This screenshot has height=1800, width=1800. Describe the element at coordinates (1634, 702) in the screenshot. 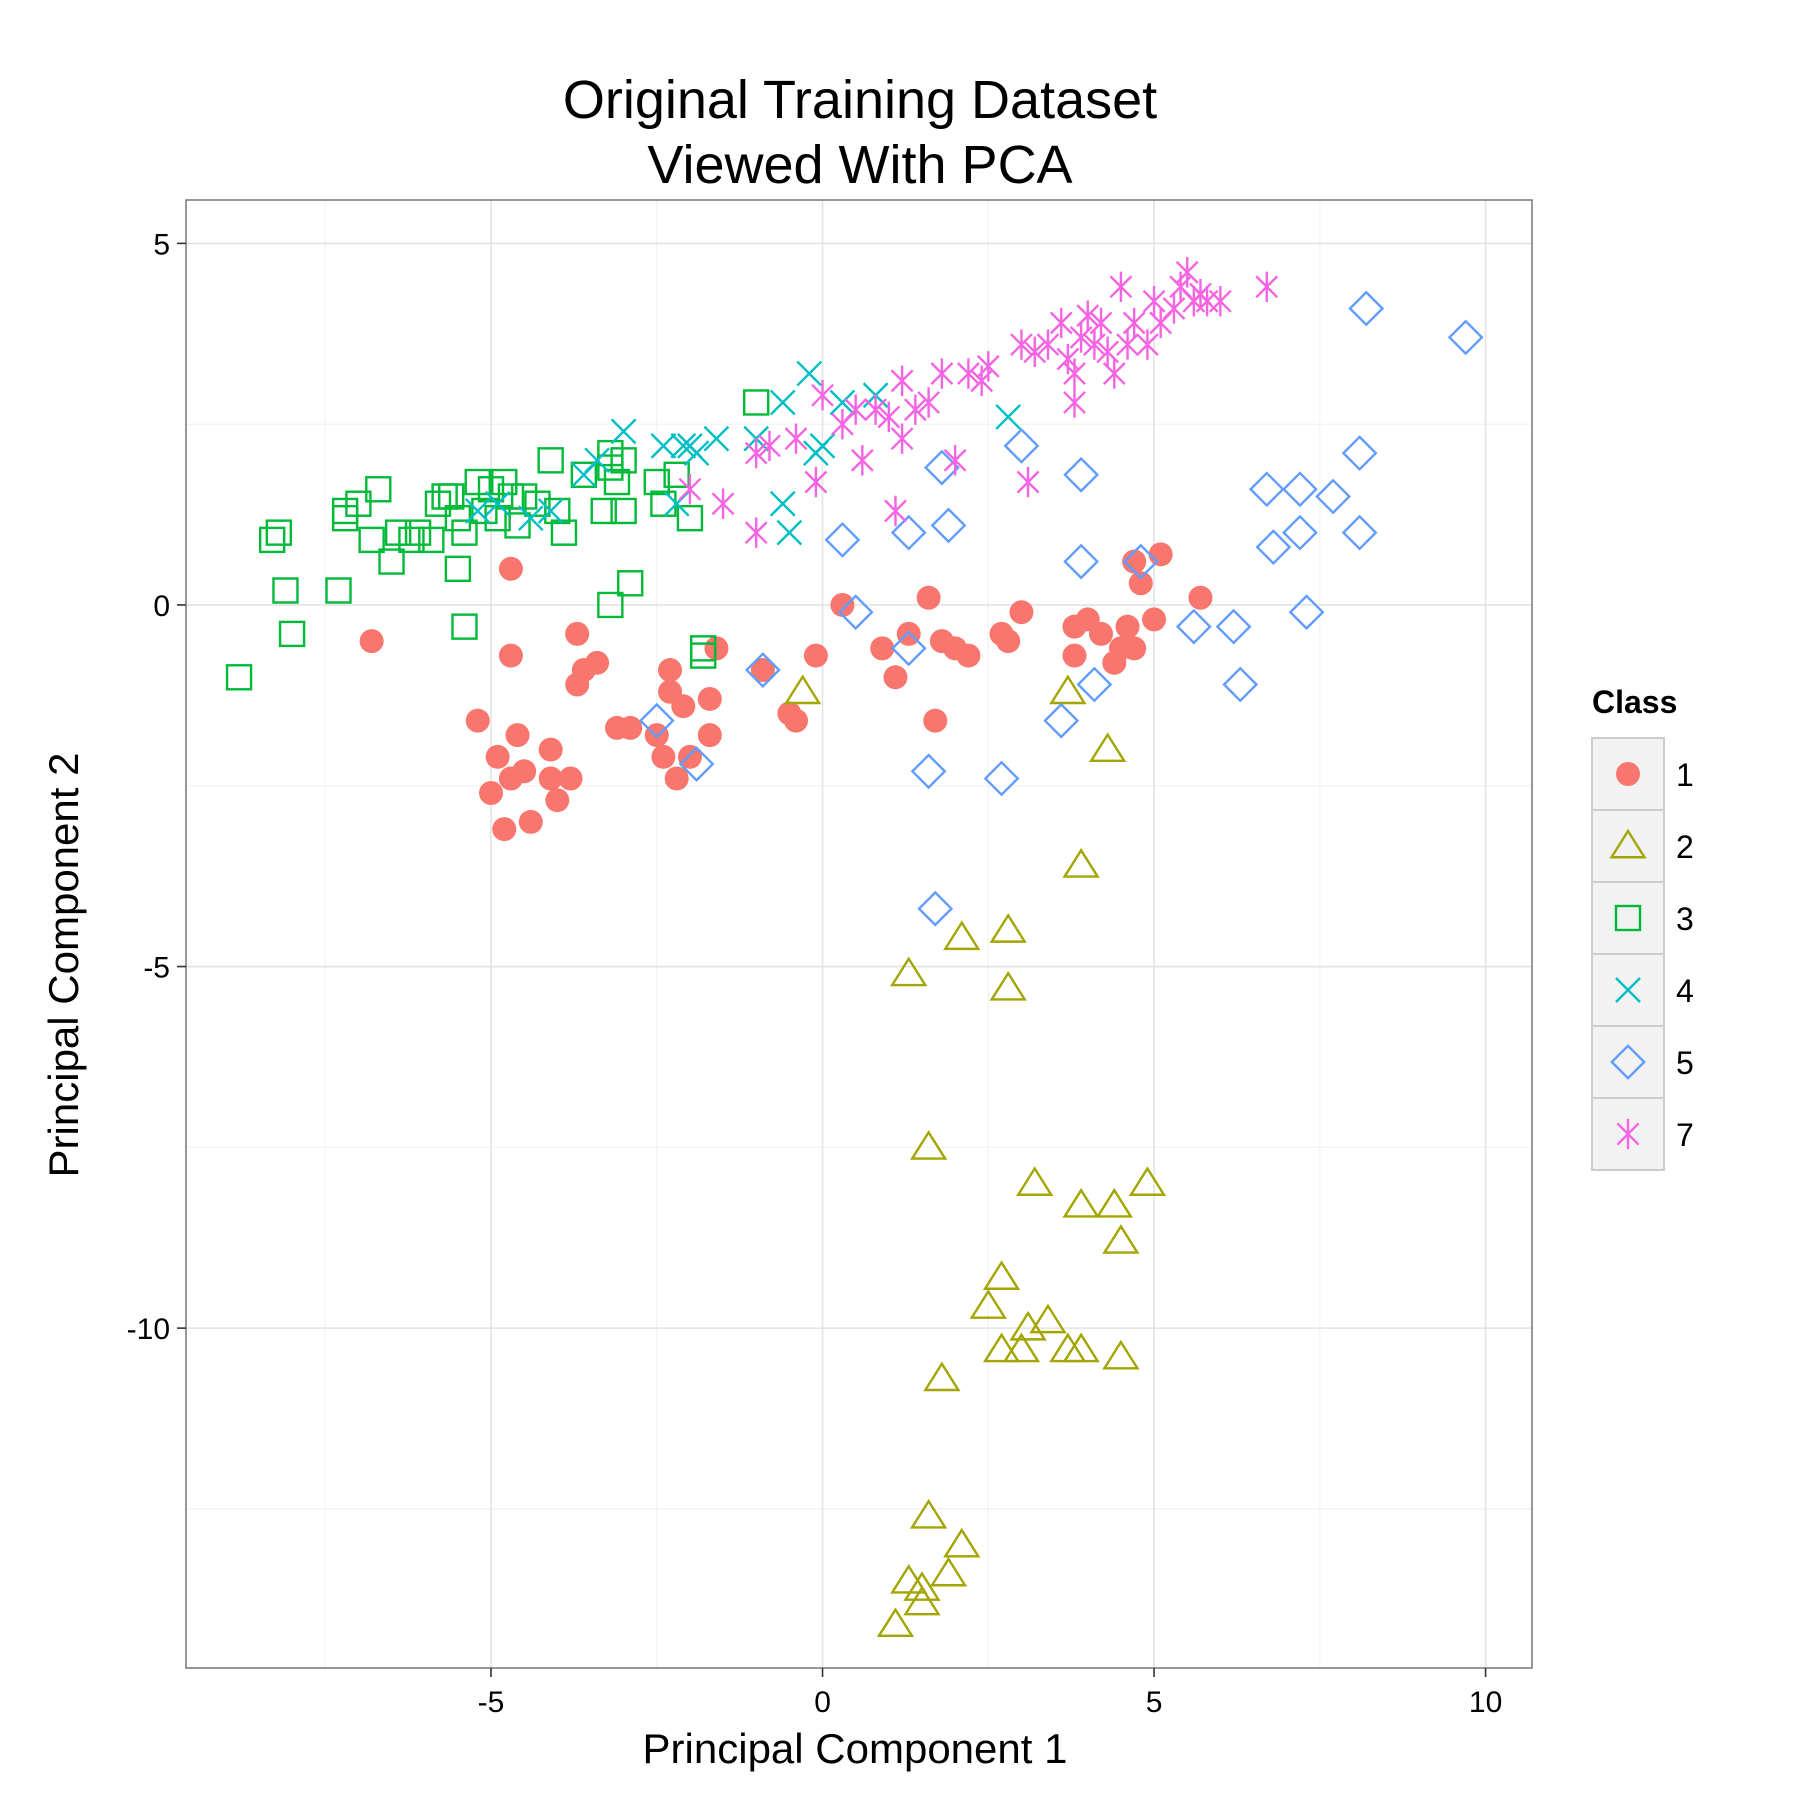

I see `legend-title: Class` at that location.